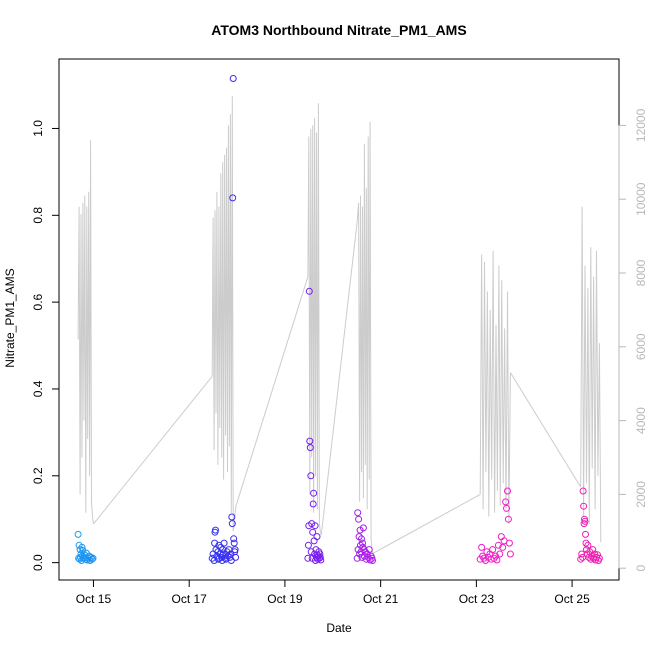 The image size is (650, 650). I want to click on y2-tick-label: 6000, so click(641, 346).